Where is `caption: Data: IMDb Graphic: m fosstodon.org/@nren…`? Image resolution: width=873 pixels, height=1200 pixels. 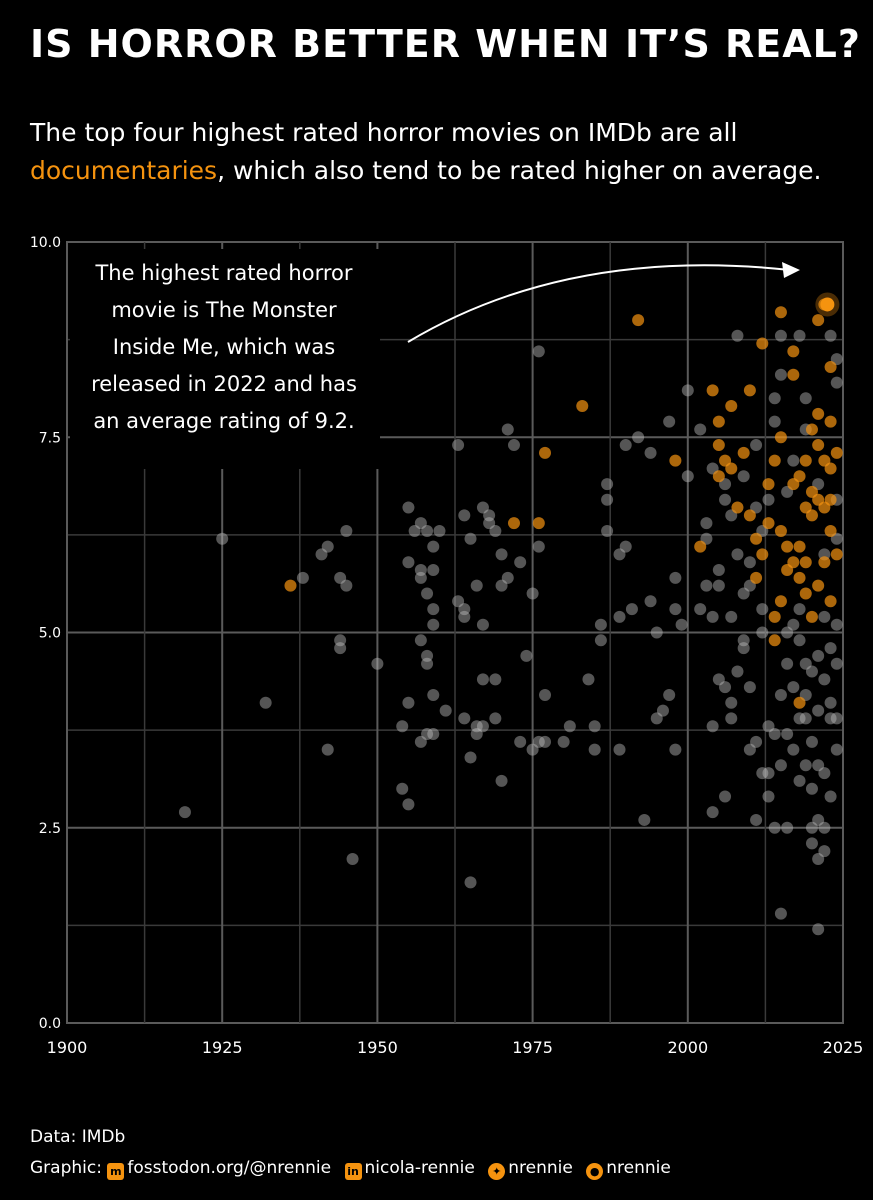 caption: Data: IMDb Graphic: m fosstodon.org/@nren… is located at coordinates (354, 1153).